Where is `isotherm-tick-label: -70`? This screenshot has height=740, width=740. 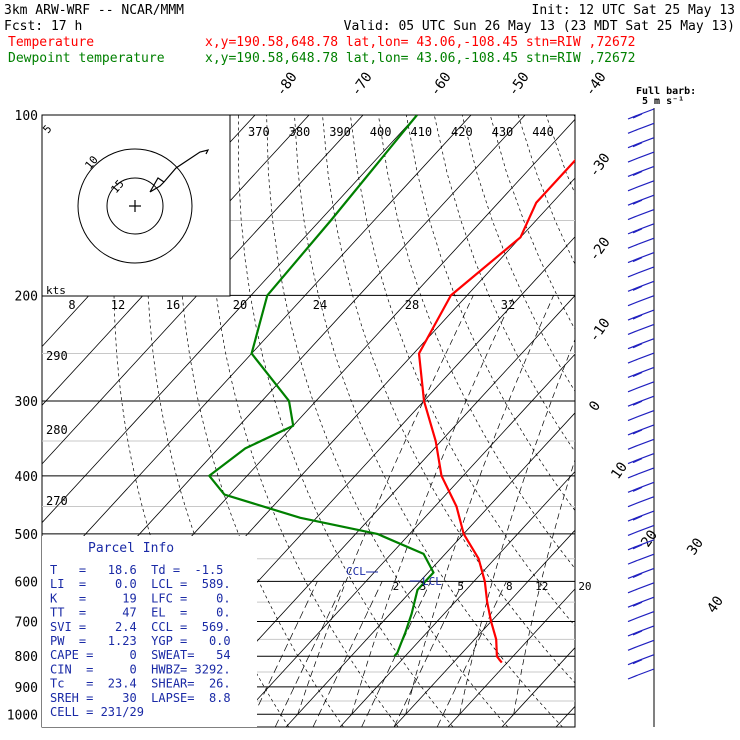 isotherm-tick-label: -70 is located at coordinates (362, 84).